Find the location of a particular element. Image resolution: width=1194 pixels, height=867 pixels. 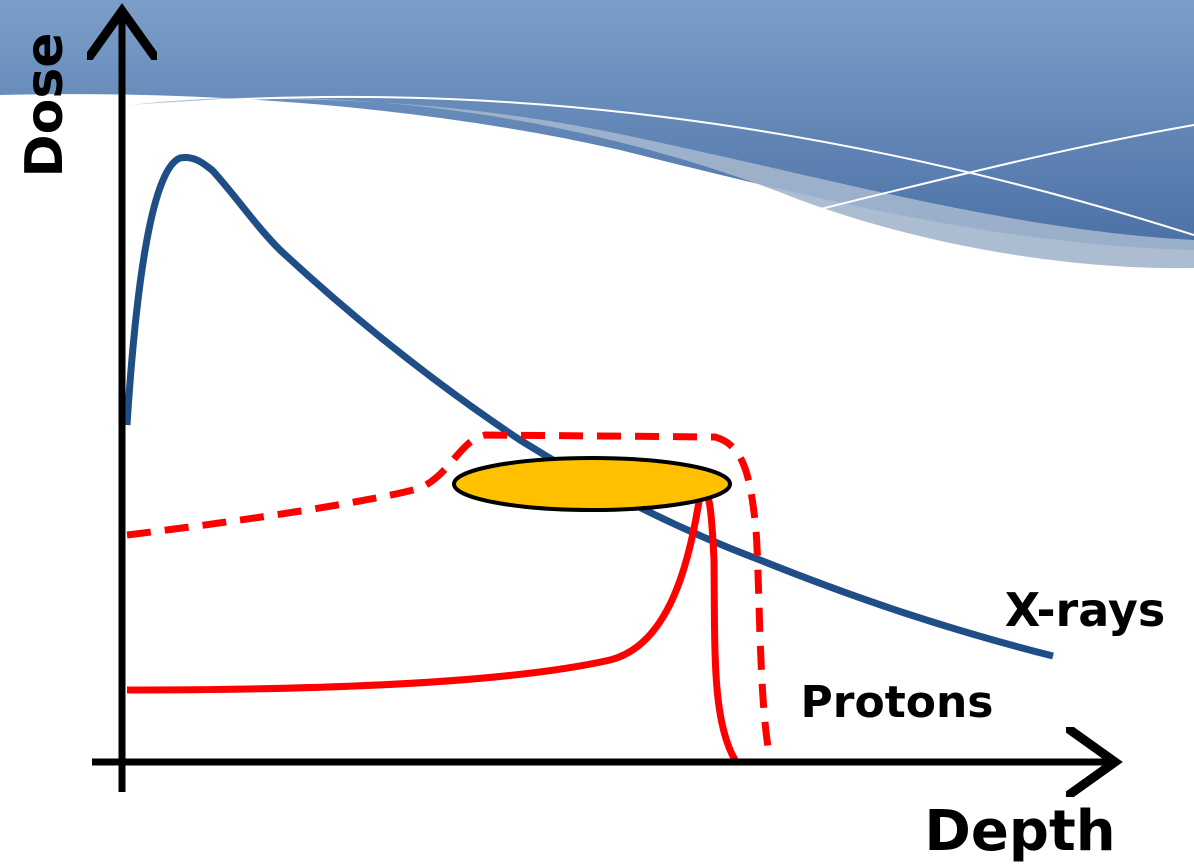

x-axis-label: Depth is located at coordinates (1019, 831).